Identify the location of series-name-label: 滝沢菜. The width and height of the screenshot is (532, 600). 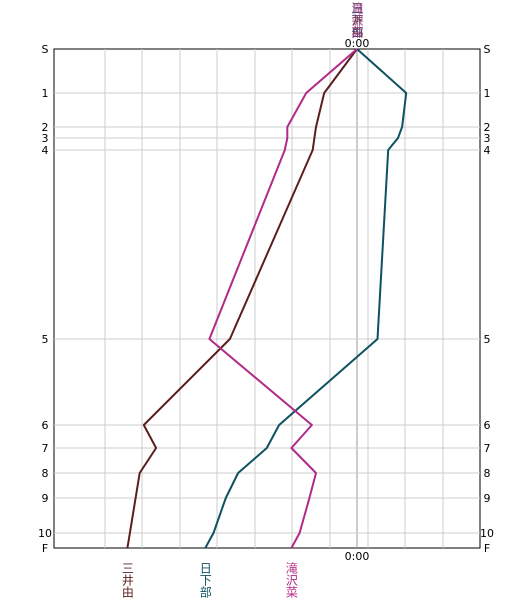
(291, 580).